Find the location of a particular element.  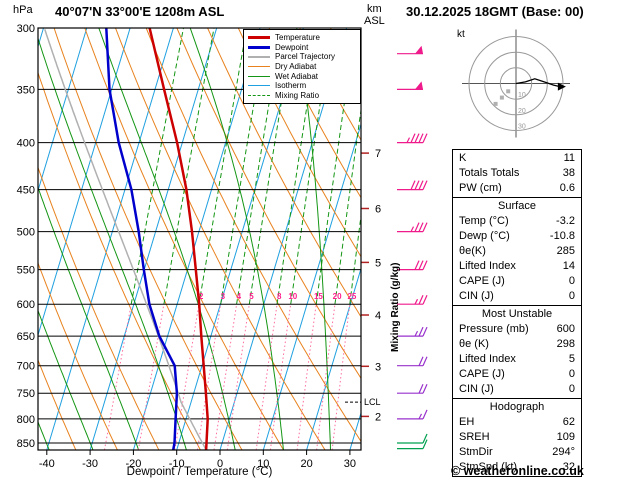

hodograph: 10 20 30 is located at coordinates (516, 83).